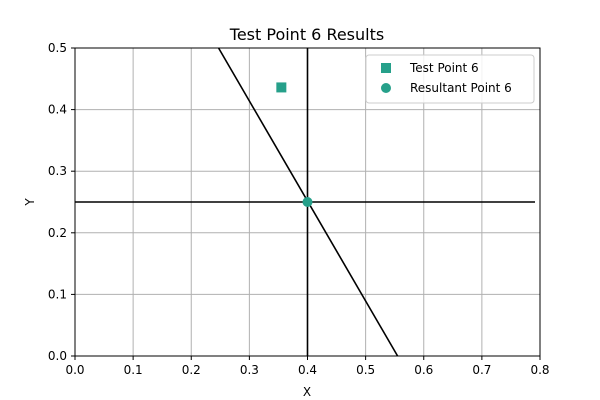 The width and height of the screenshot is (600, 400). What do you see at coordinates (57, 294) in the screenshot?
I see `y-tick-label: 0.1` at bounding box center [57, 294].